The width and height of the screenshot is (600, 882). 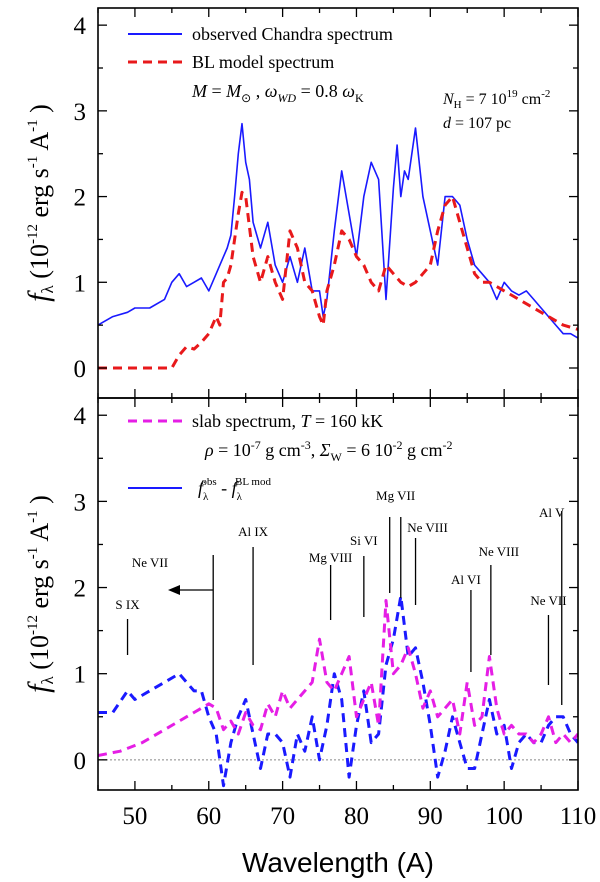 What do you see at coordinates (39, 594) in the screenshot?
I see `bottom-ylabel: fλ (10-12 erg s-1 A-1 )` at bounding box center [39, 594].